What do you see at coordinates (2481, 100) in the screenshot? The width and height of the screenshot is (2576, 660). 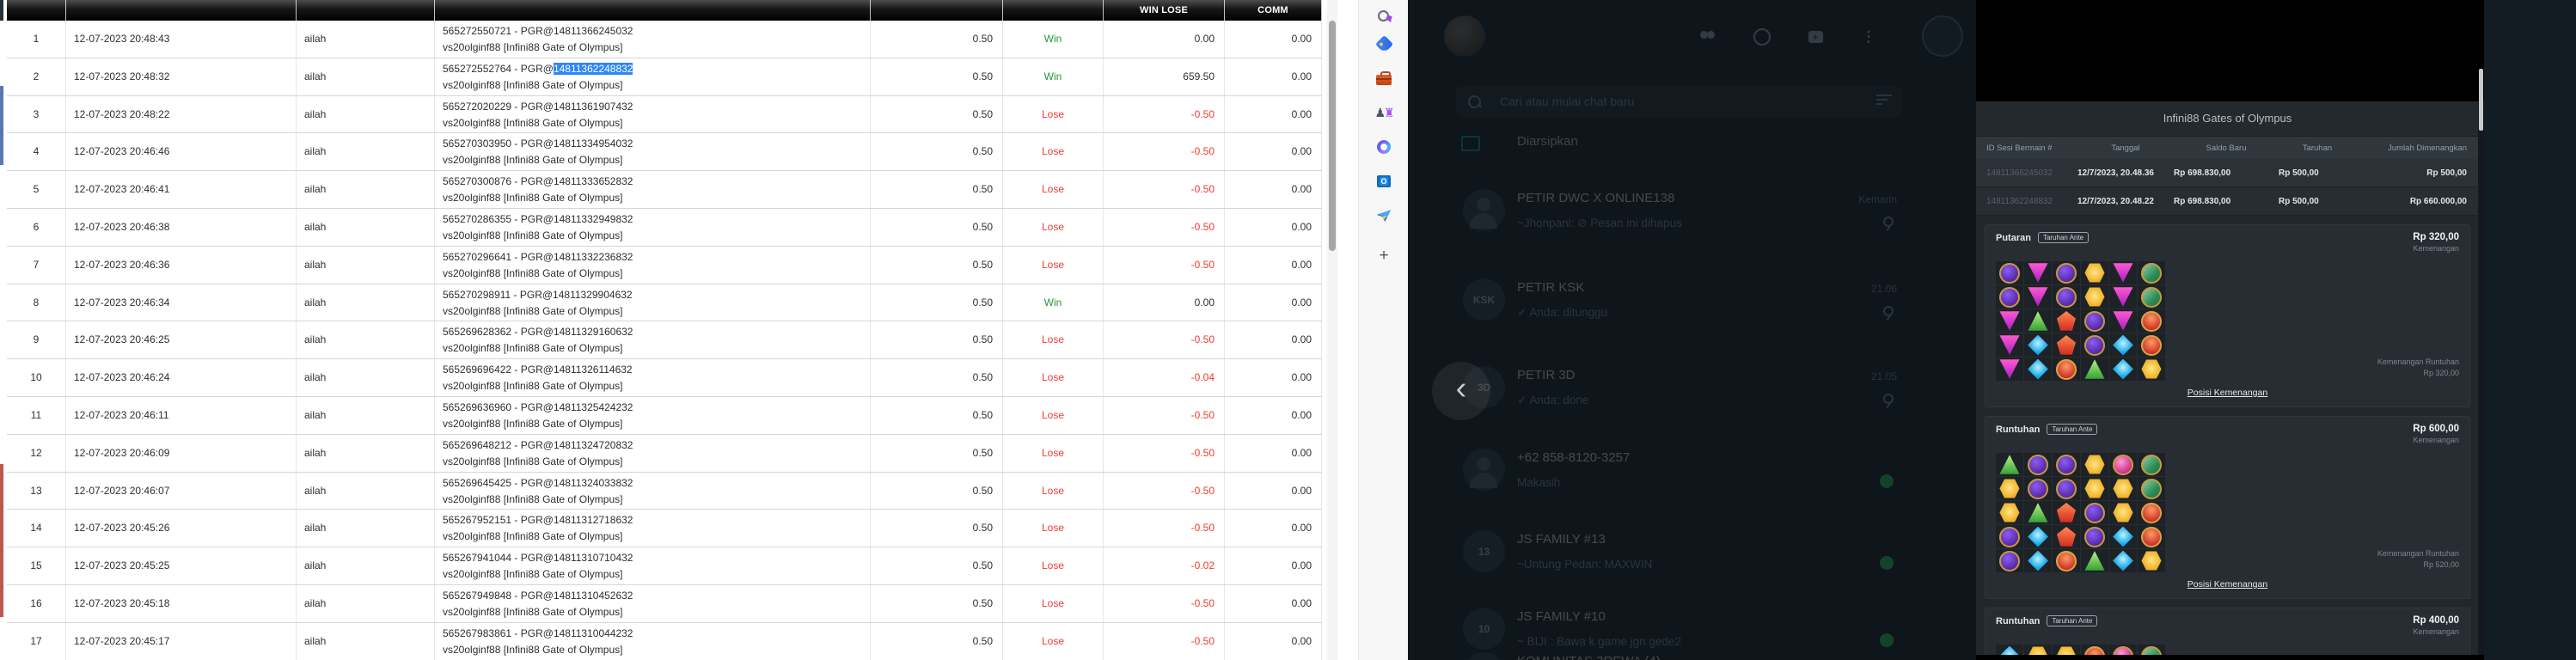 I see `panel-scrollbar-thumb` at bounding box center [2481, 100].